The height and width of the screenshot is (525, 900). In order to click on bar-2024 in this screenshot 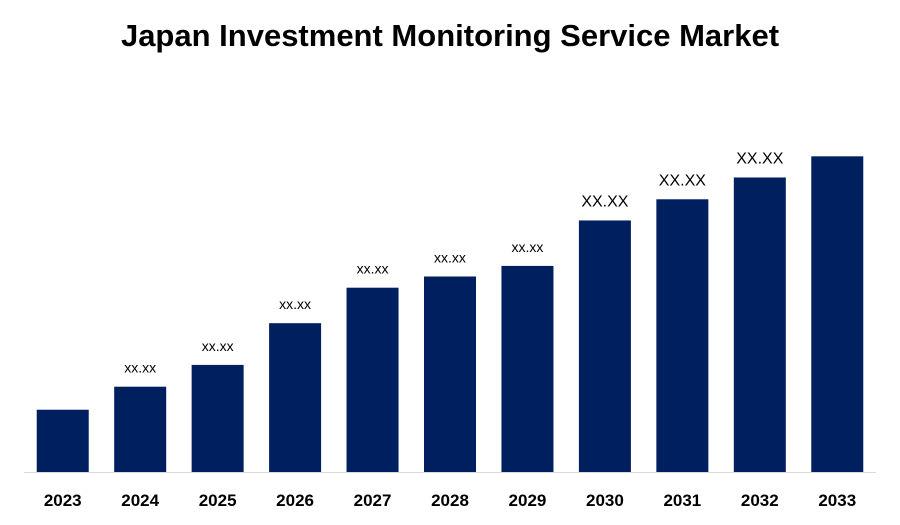, I will do `click(140, 429)`.